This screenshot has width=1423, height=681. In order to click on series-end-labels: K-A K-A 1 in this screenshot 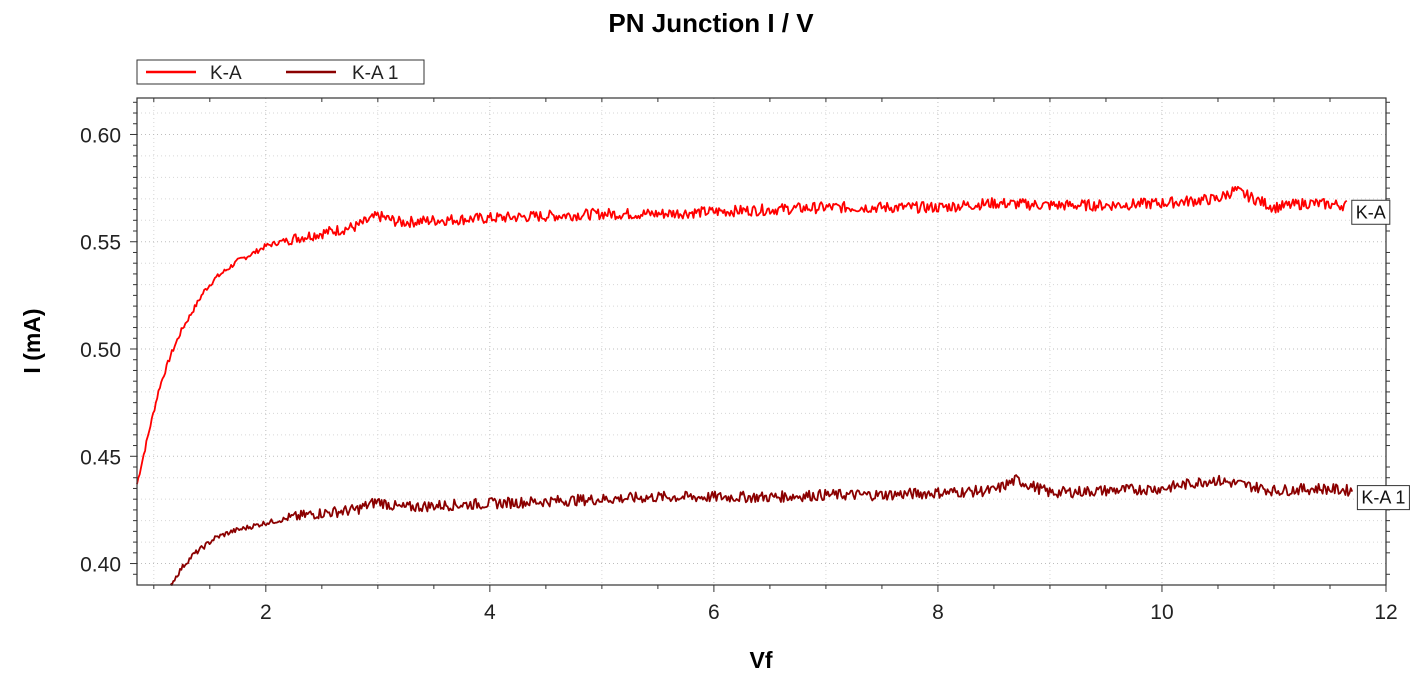, I will do `click(1380, 355)`.